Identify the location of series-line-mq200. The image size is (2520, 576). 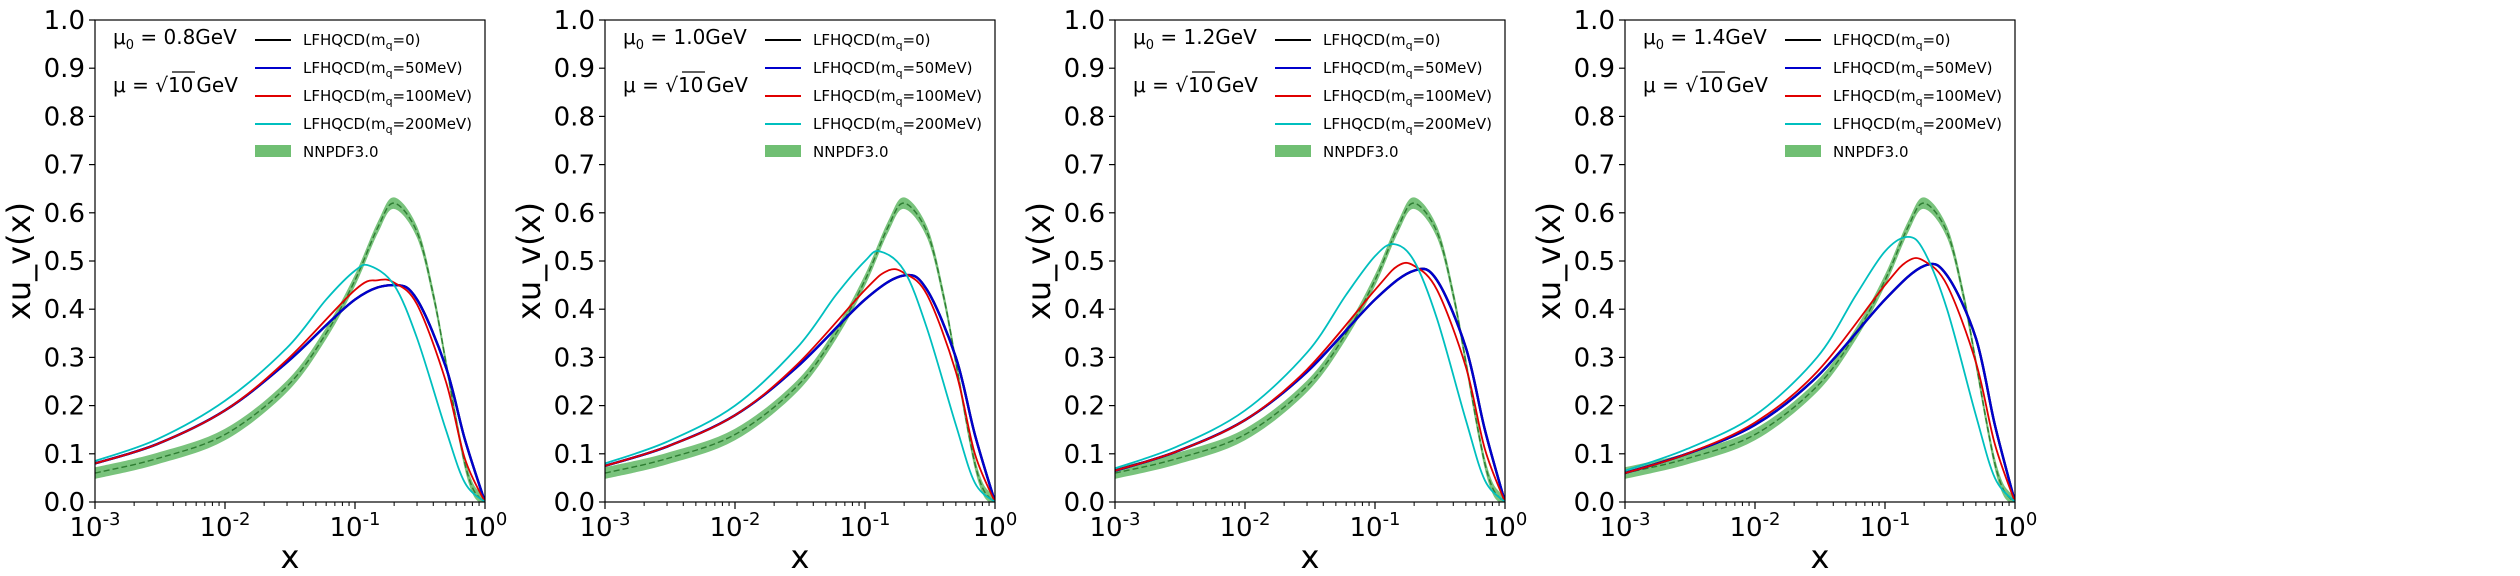
(290, 382).